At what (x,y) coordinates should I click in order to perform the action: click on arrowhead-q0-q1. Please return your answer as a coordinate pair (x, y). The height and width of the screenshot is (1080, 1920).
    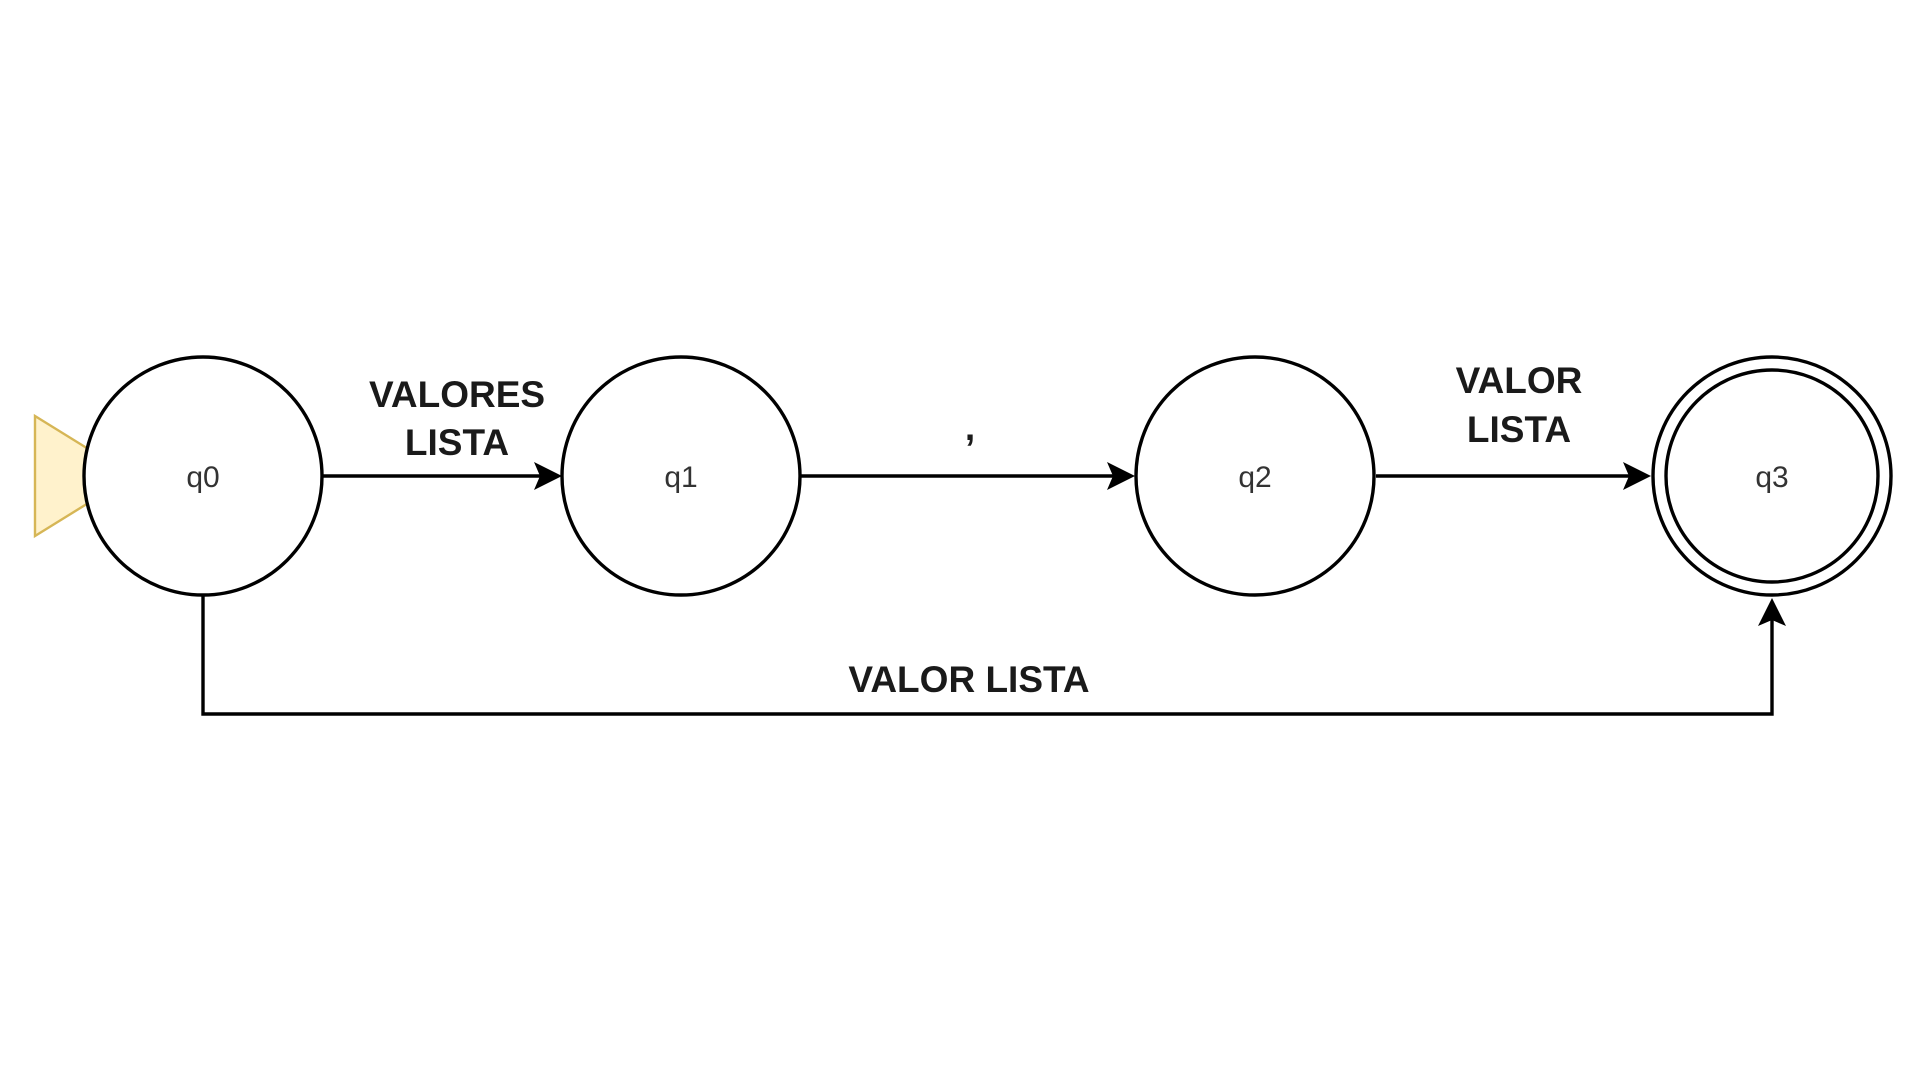
    Looking at the image, I should click on (548, 476).